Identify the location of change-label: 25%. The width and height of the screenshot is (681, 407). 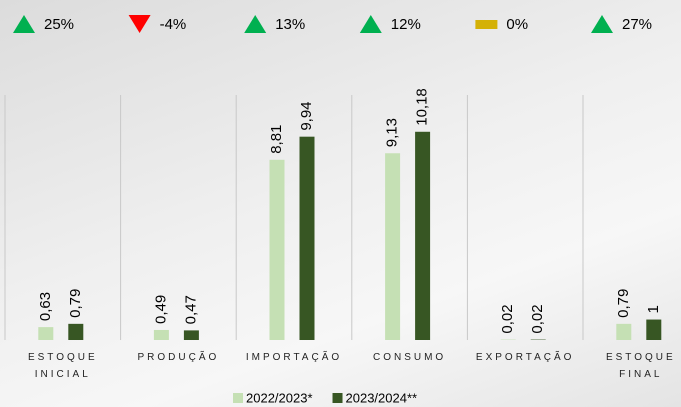
(59, 24).